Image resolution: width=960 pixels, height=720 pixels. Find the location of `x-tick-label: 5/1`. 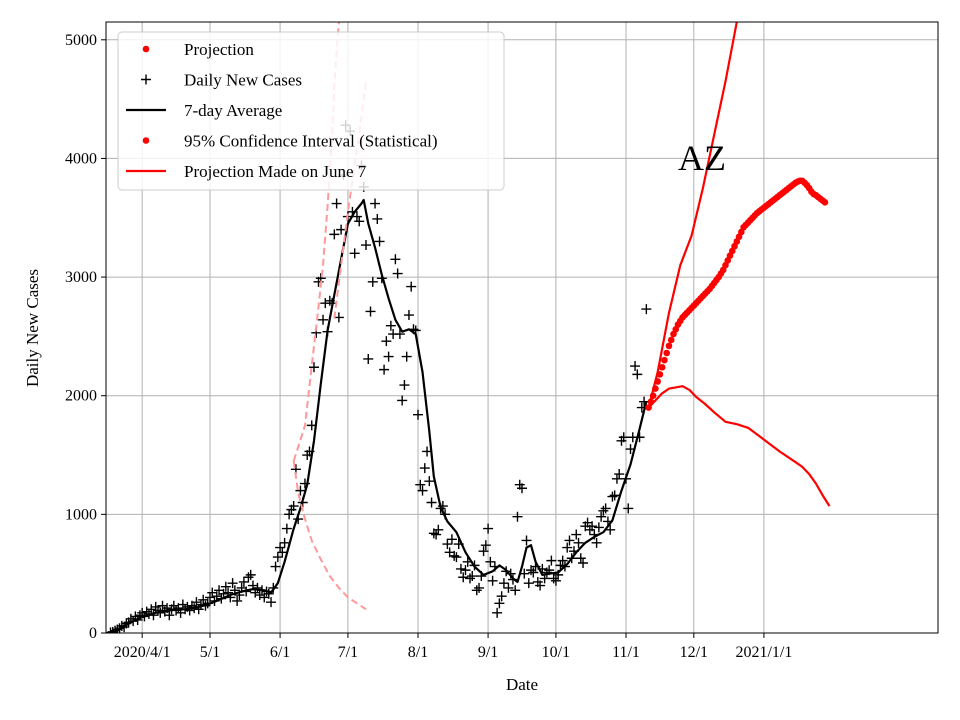

x-tick-label: 5/1 is located at coordinates (210, 652).